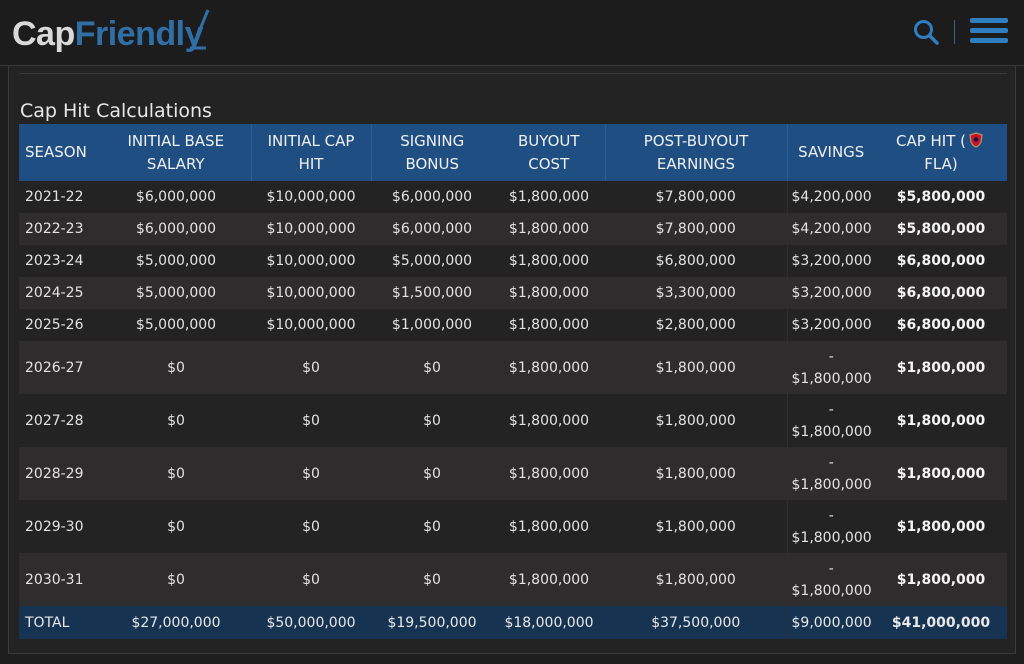  Describe the element at coordinates (60, 420) in the screenshot. I see `cell-season: 2027-28` at that location.